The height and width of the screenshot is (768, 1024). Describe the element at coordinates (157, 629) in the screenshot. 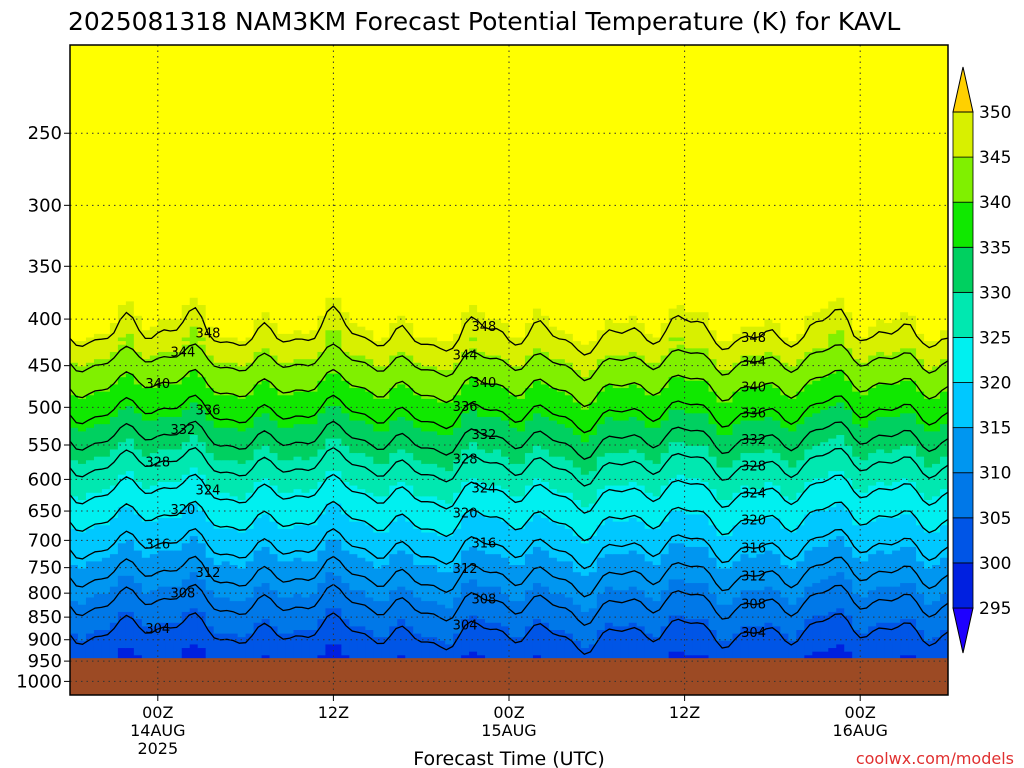

I see `contour-label-304: 304` at that location.